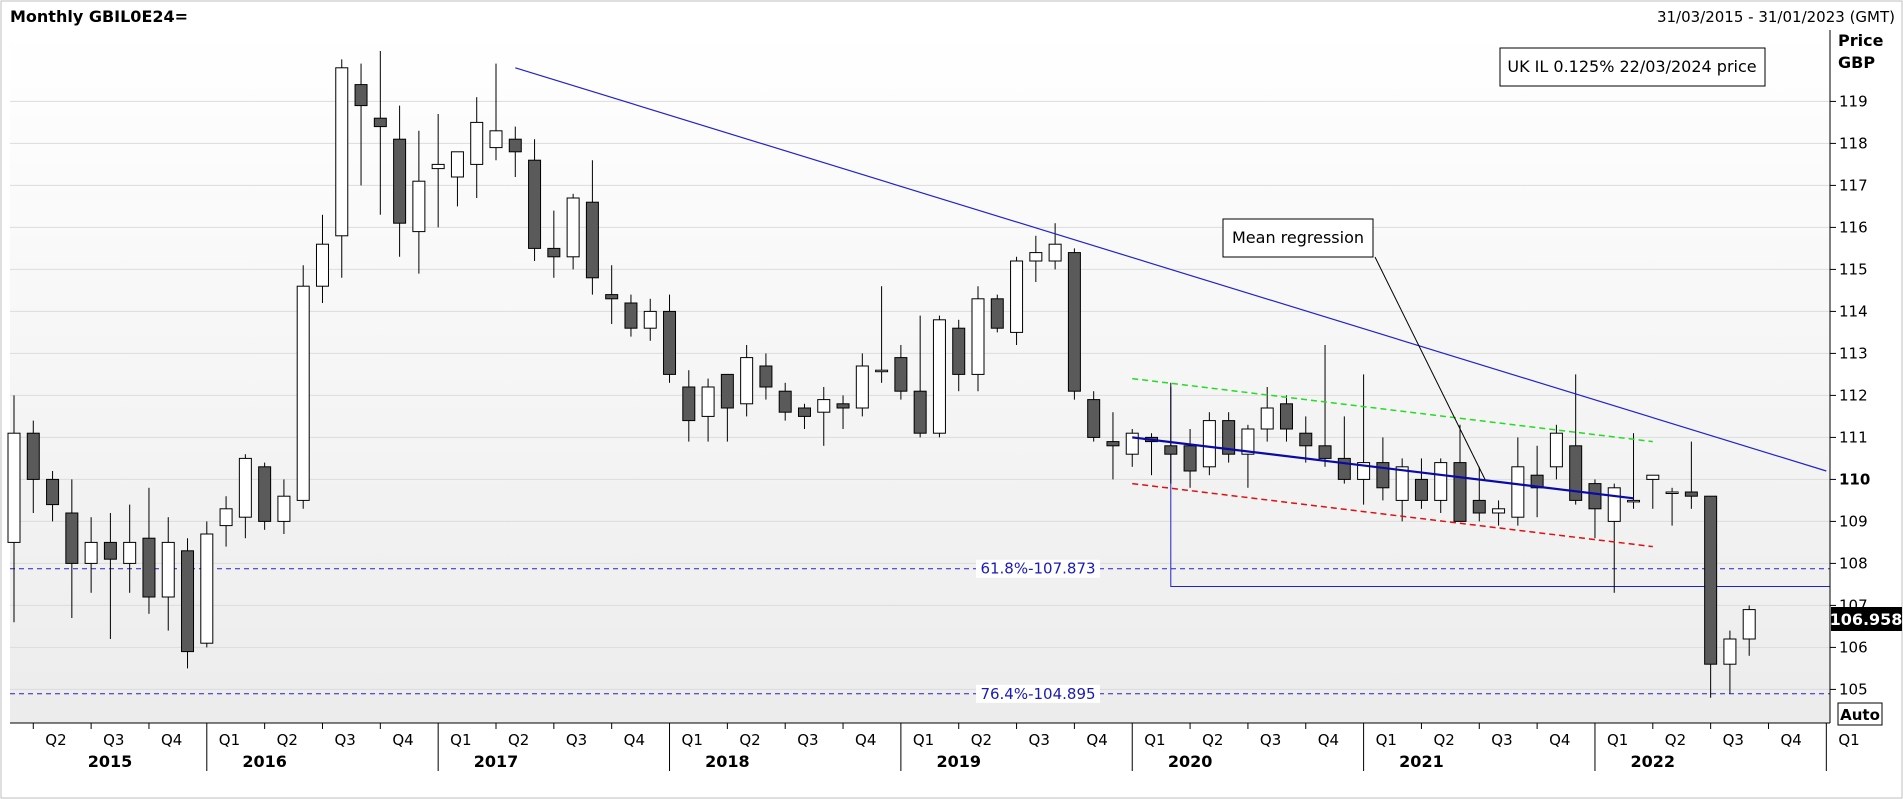  I want to click on auto-button: Auto, so click(1860, 714).